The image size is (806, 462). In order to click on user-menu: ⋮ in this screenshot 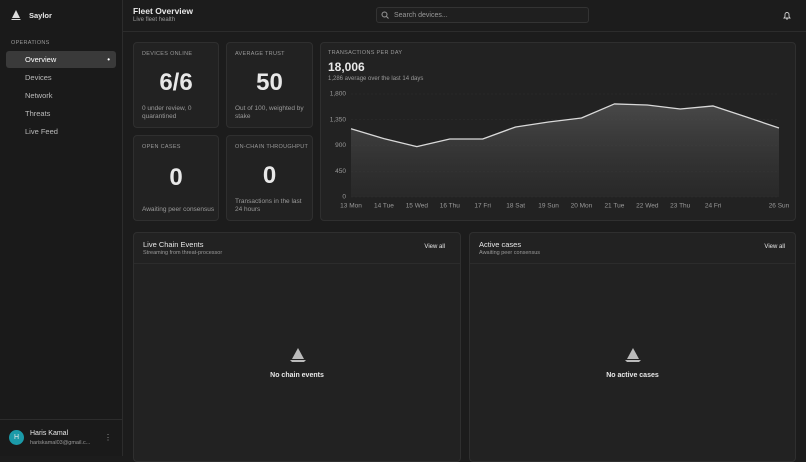, I will do `click(108, 437)`.